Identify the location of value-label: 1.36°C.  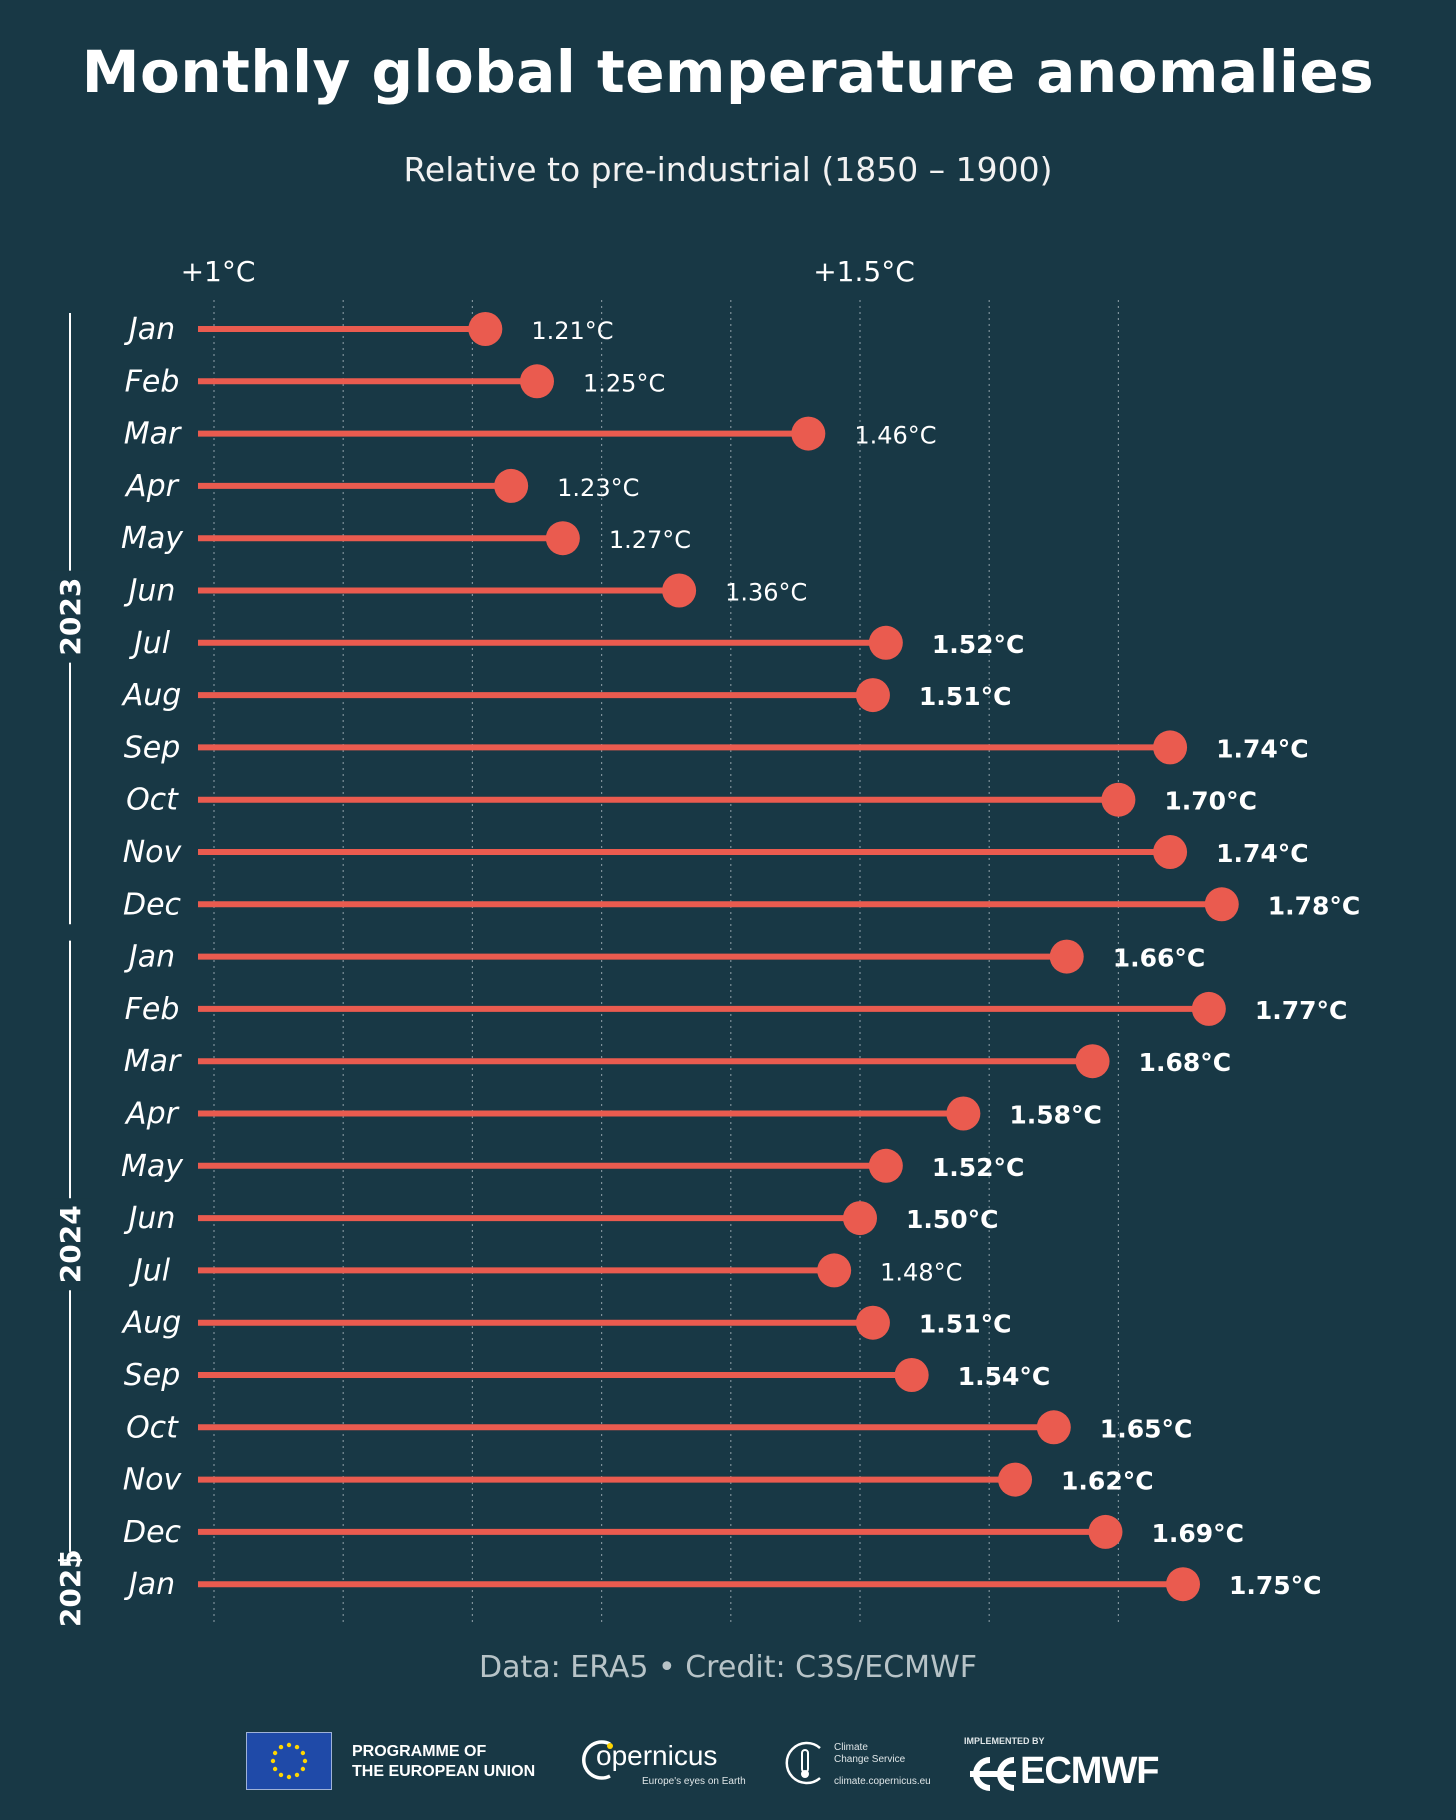
(766, 593).